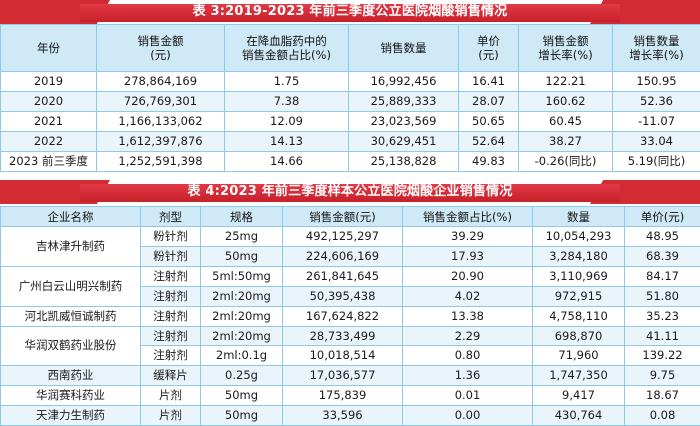 The image size is (700, 426). I want to click on table-cell: 缓释片, so click(171, 376).